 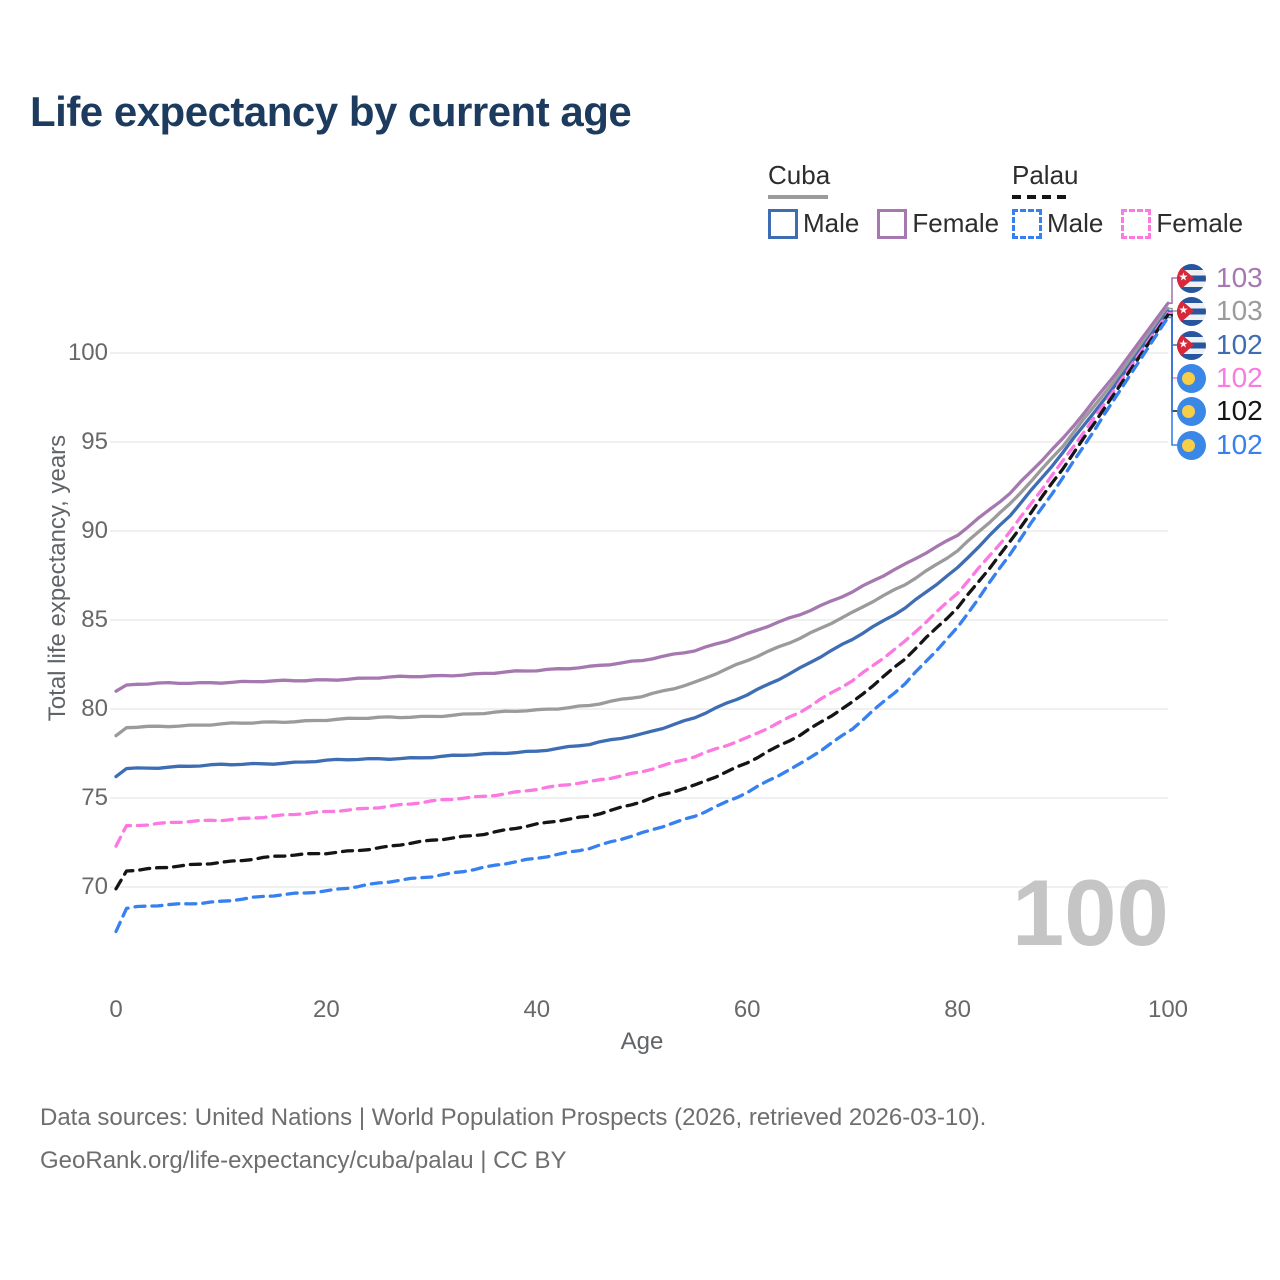 What do you see at coordinates (116, 1009) in the screenshot?
I see `x-tick-0: 0` at bounding box center [116, 1009].